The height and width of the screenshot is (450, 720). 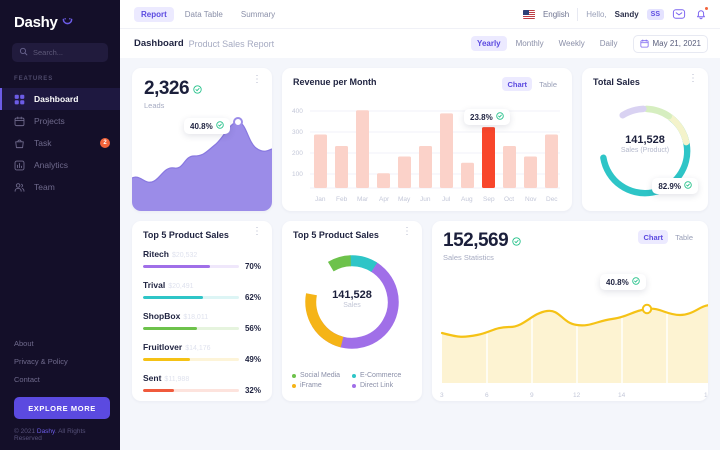 I want to click on sales-statistics-view-toggle: Chart Table, so click(x=668, y=237).